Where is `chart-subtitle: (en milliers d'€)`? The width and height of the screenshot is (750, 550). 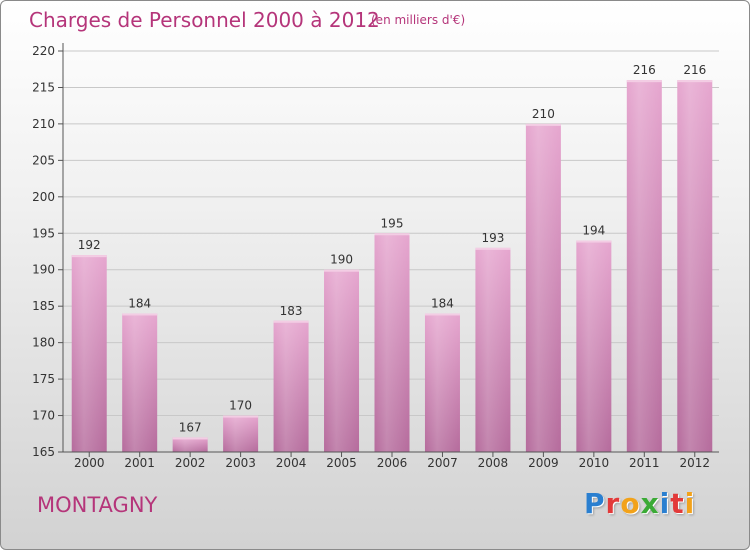 chart-subtitle: (en milliers d'€) is located at coordinates (418, 20).